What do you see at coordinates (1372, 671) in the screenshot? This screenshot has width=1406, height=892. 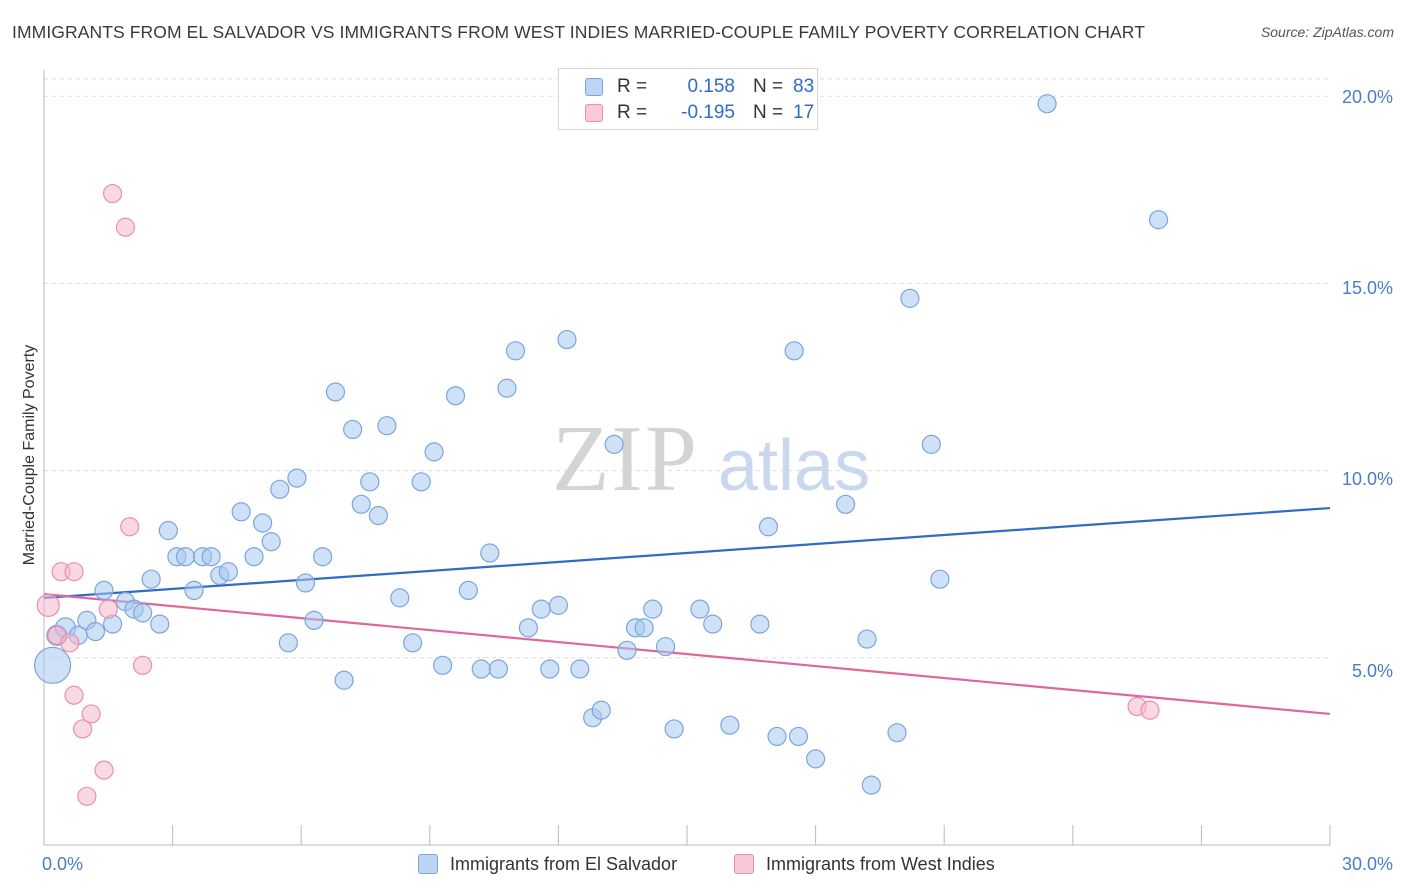 I see `y-tick-label-5: 5.0%` at bounding box center [1372, 671].